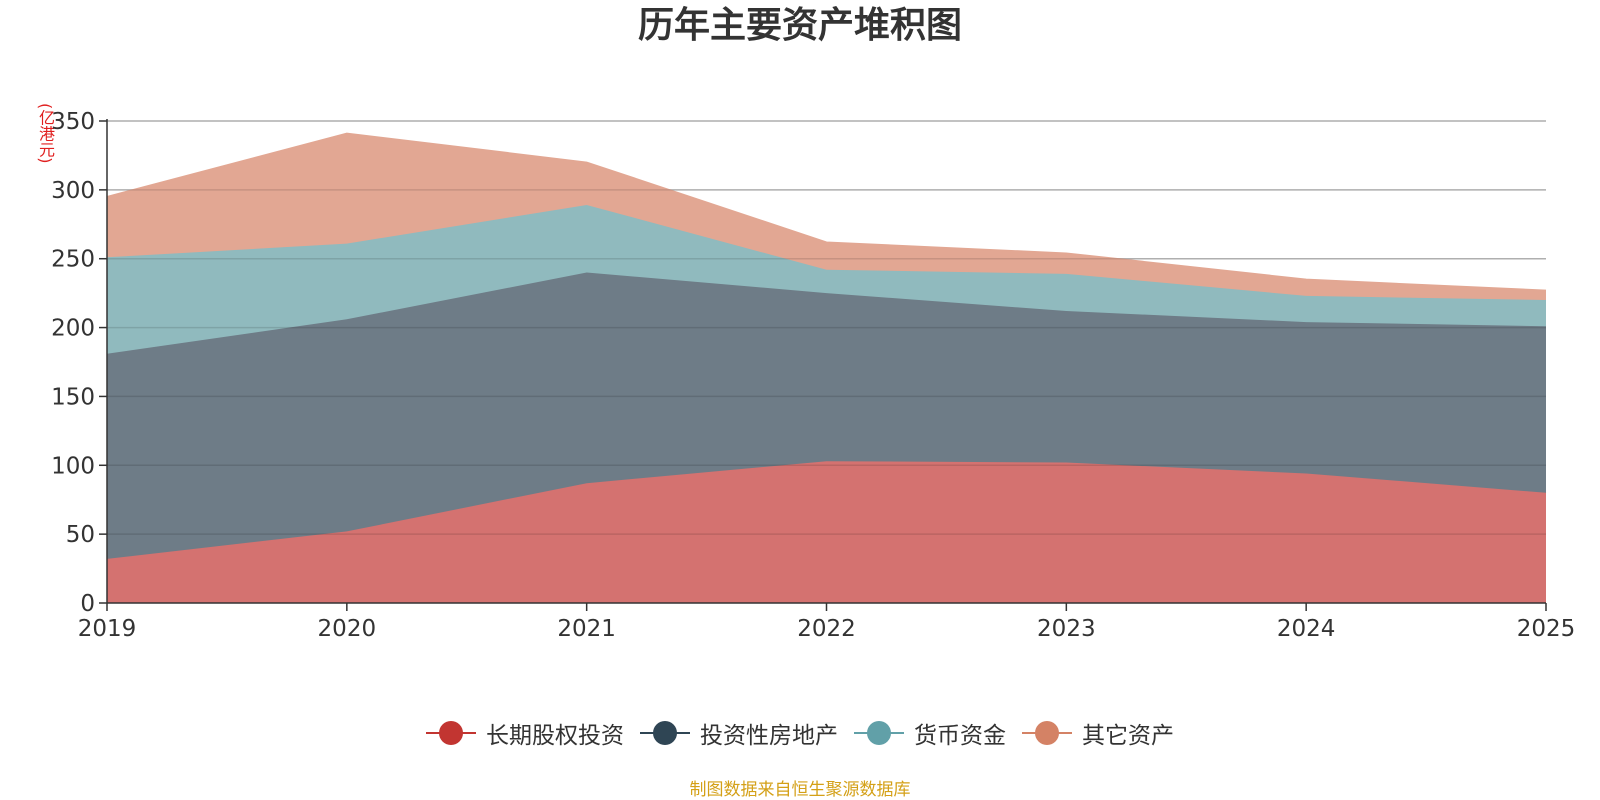 The image size is (1600, 800). I want to click on legend-item-长期股权投资: 长期股权投资, so click(525, 733).